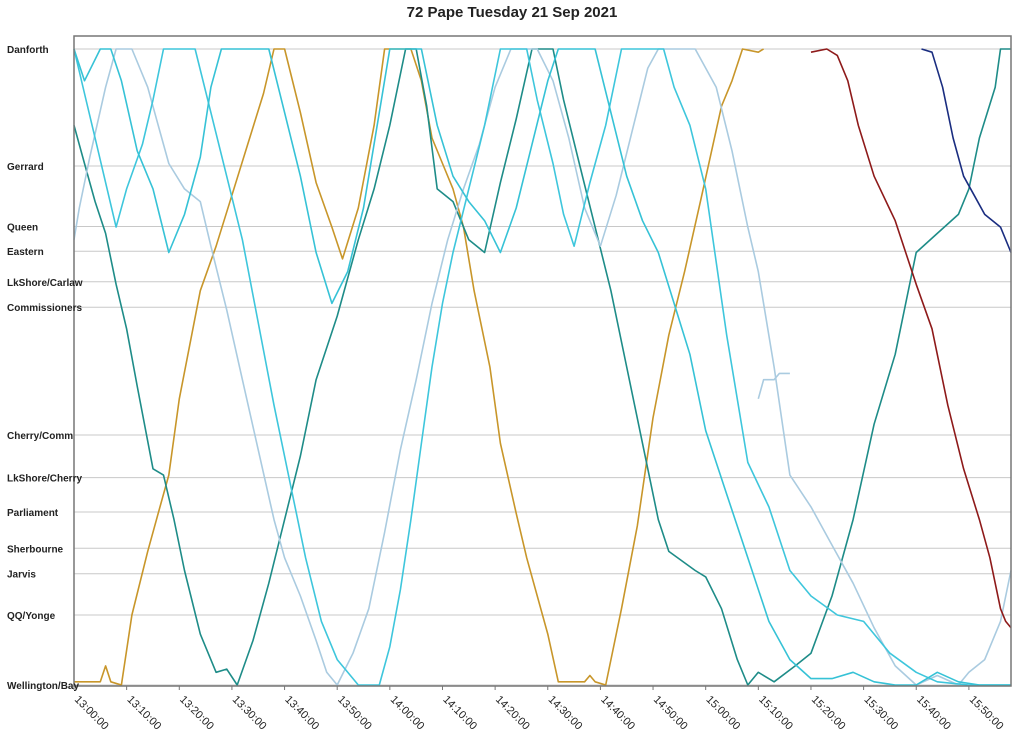  Describe the element at coordinates (723, 713) in the screenshot. I see `x-tick-label: 15:00:00` at that location.